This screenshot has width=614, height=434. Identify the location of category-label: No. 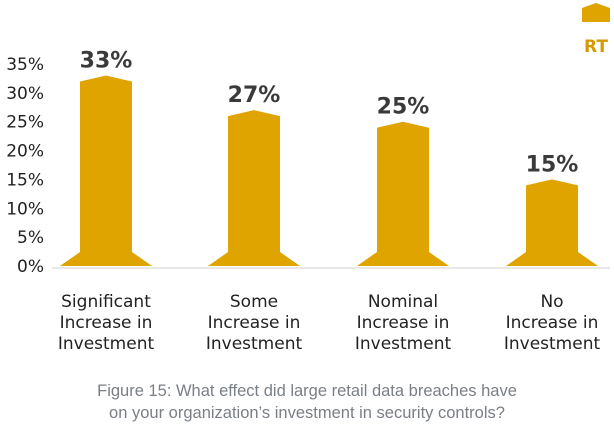
(551, 302).